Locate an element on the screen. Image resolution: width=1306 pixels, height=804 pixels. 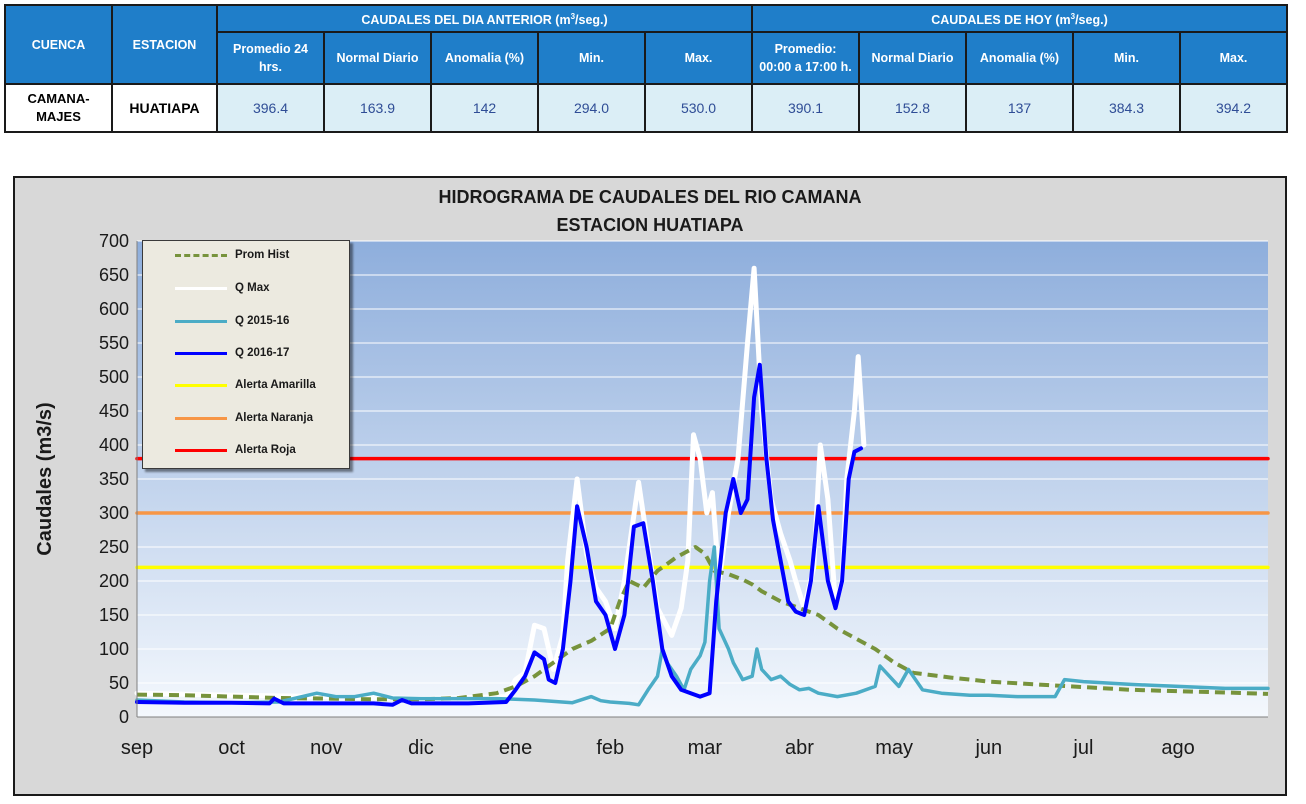
y-tick-label: 650 is located at coordinates (114, 275).